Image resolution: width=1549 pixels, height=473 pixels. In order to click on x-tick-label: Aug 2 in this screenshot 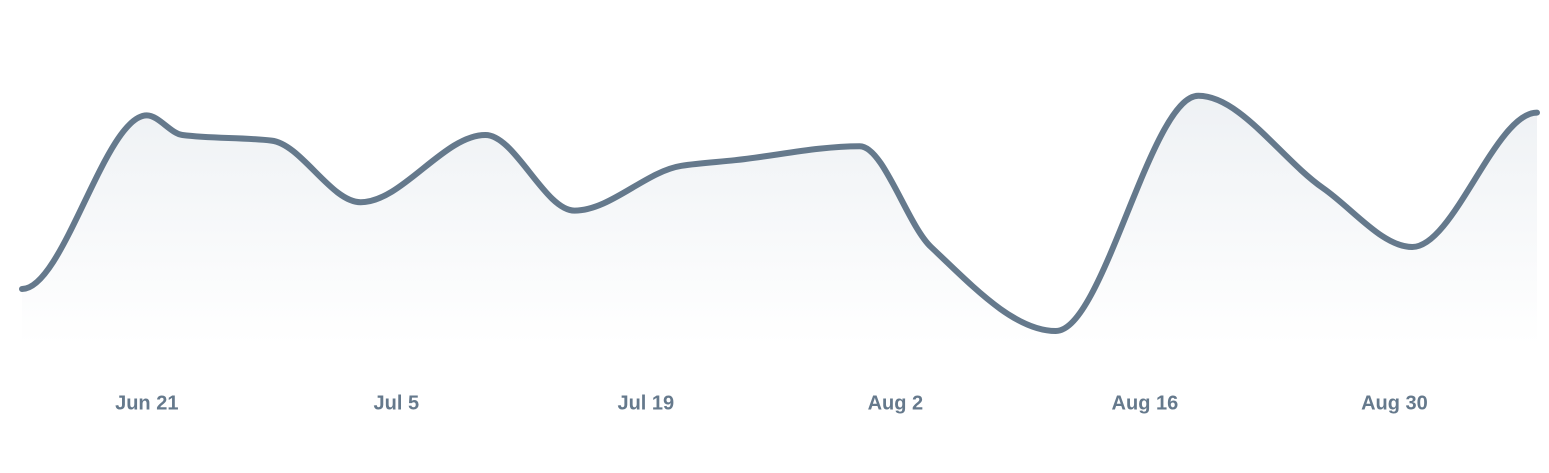, I will do `click(896, 403)`.